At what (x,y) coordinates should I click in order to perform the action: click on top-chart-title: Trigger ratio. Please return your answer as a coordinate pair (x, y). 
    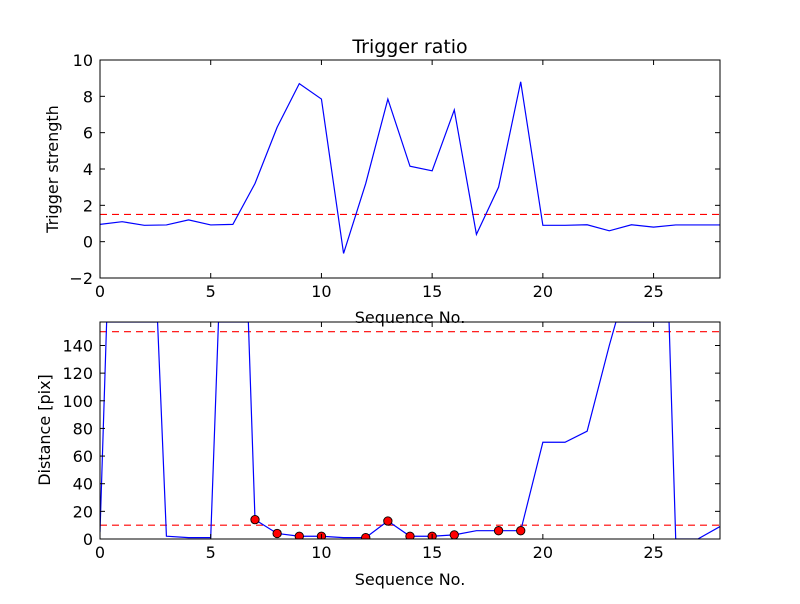
    Looking at the image, I should click on (409, 47).